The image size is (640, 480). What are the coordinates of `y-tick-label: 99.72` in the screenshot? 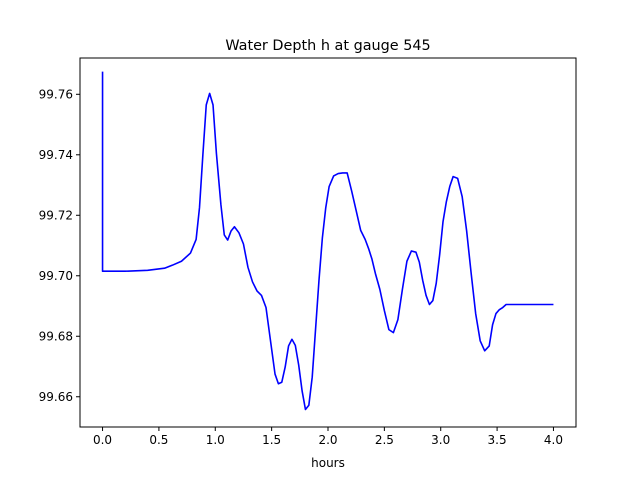 It's located at (56, 215).